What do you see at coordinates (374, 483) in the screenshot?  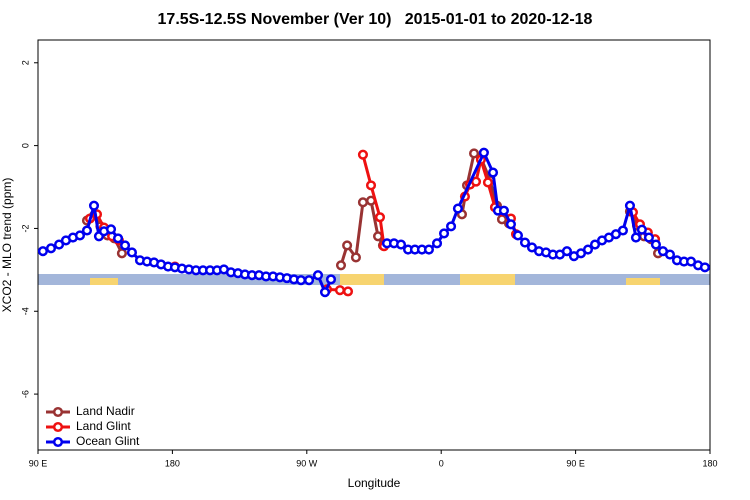 I see `x-axis-label: Longitude` at bounding box center [374, 483].